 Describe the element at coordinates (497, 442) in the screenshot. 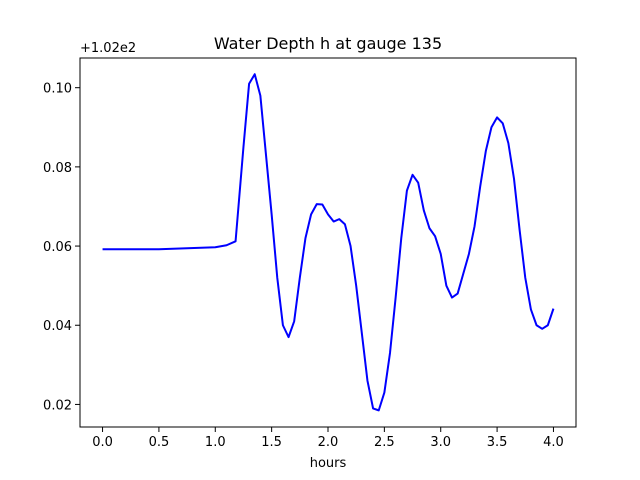

I see `x-tick-label: 3.5` at that location.